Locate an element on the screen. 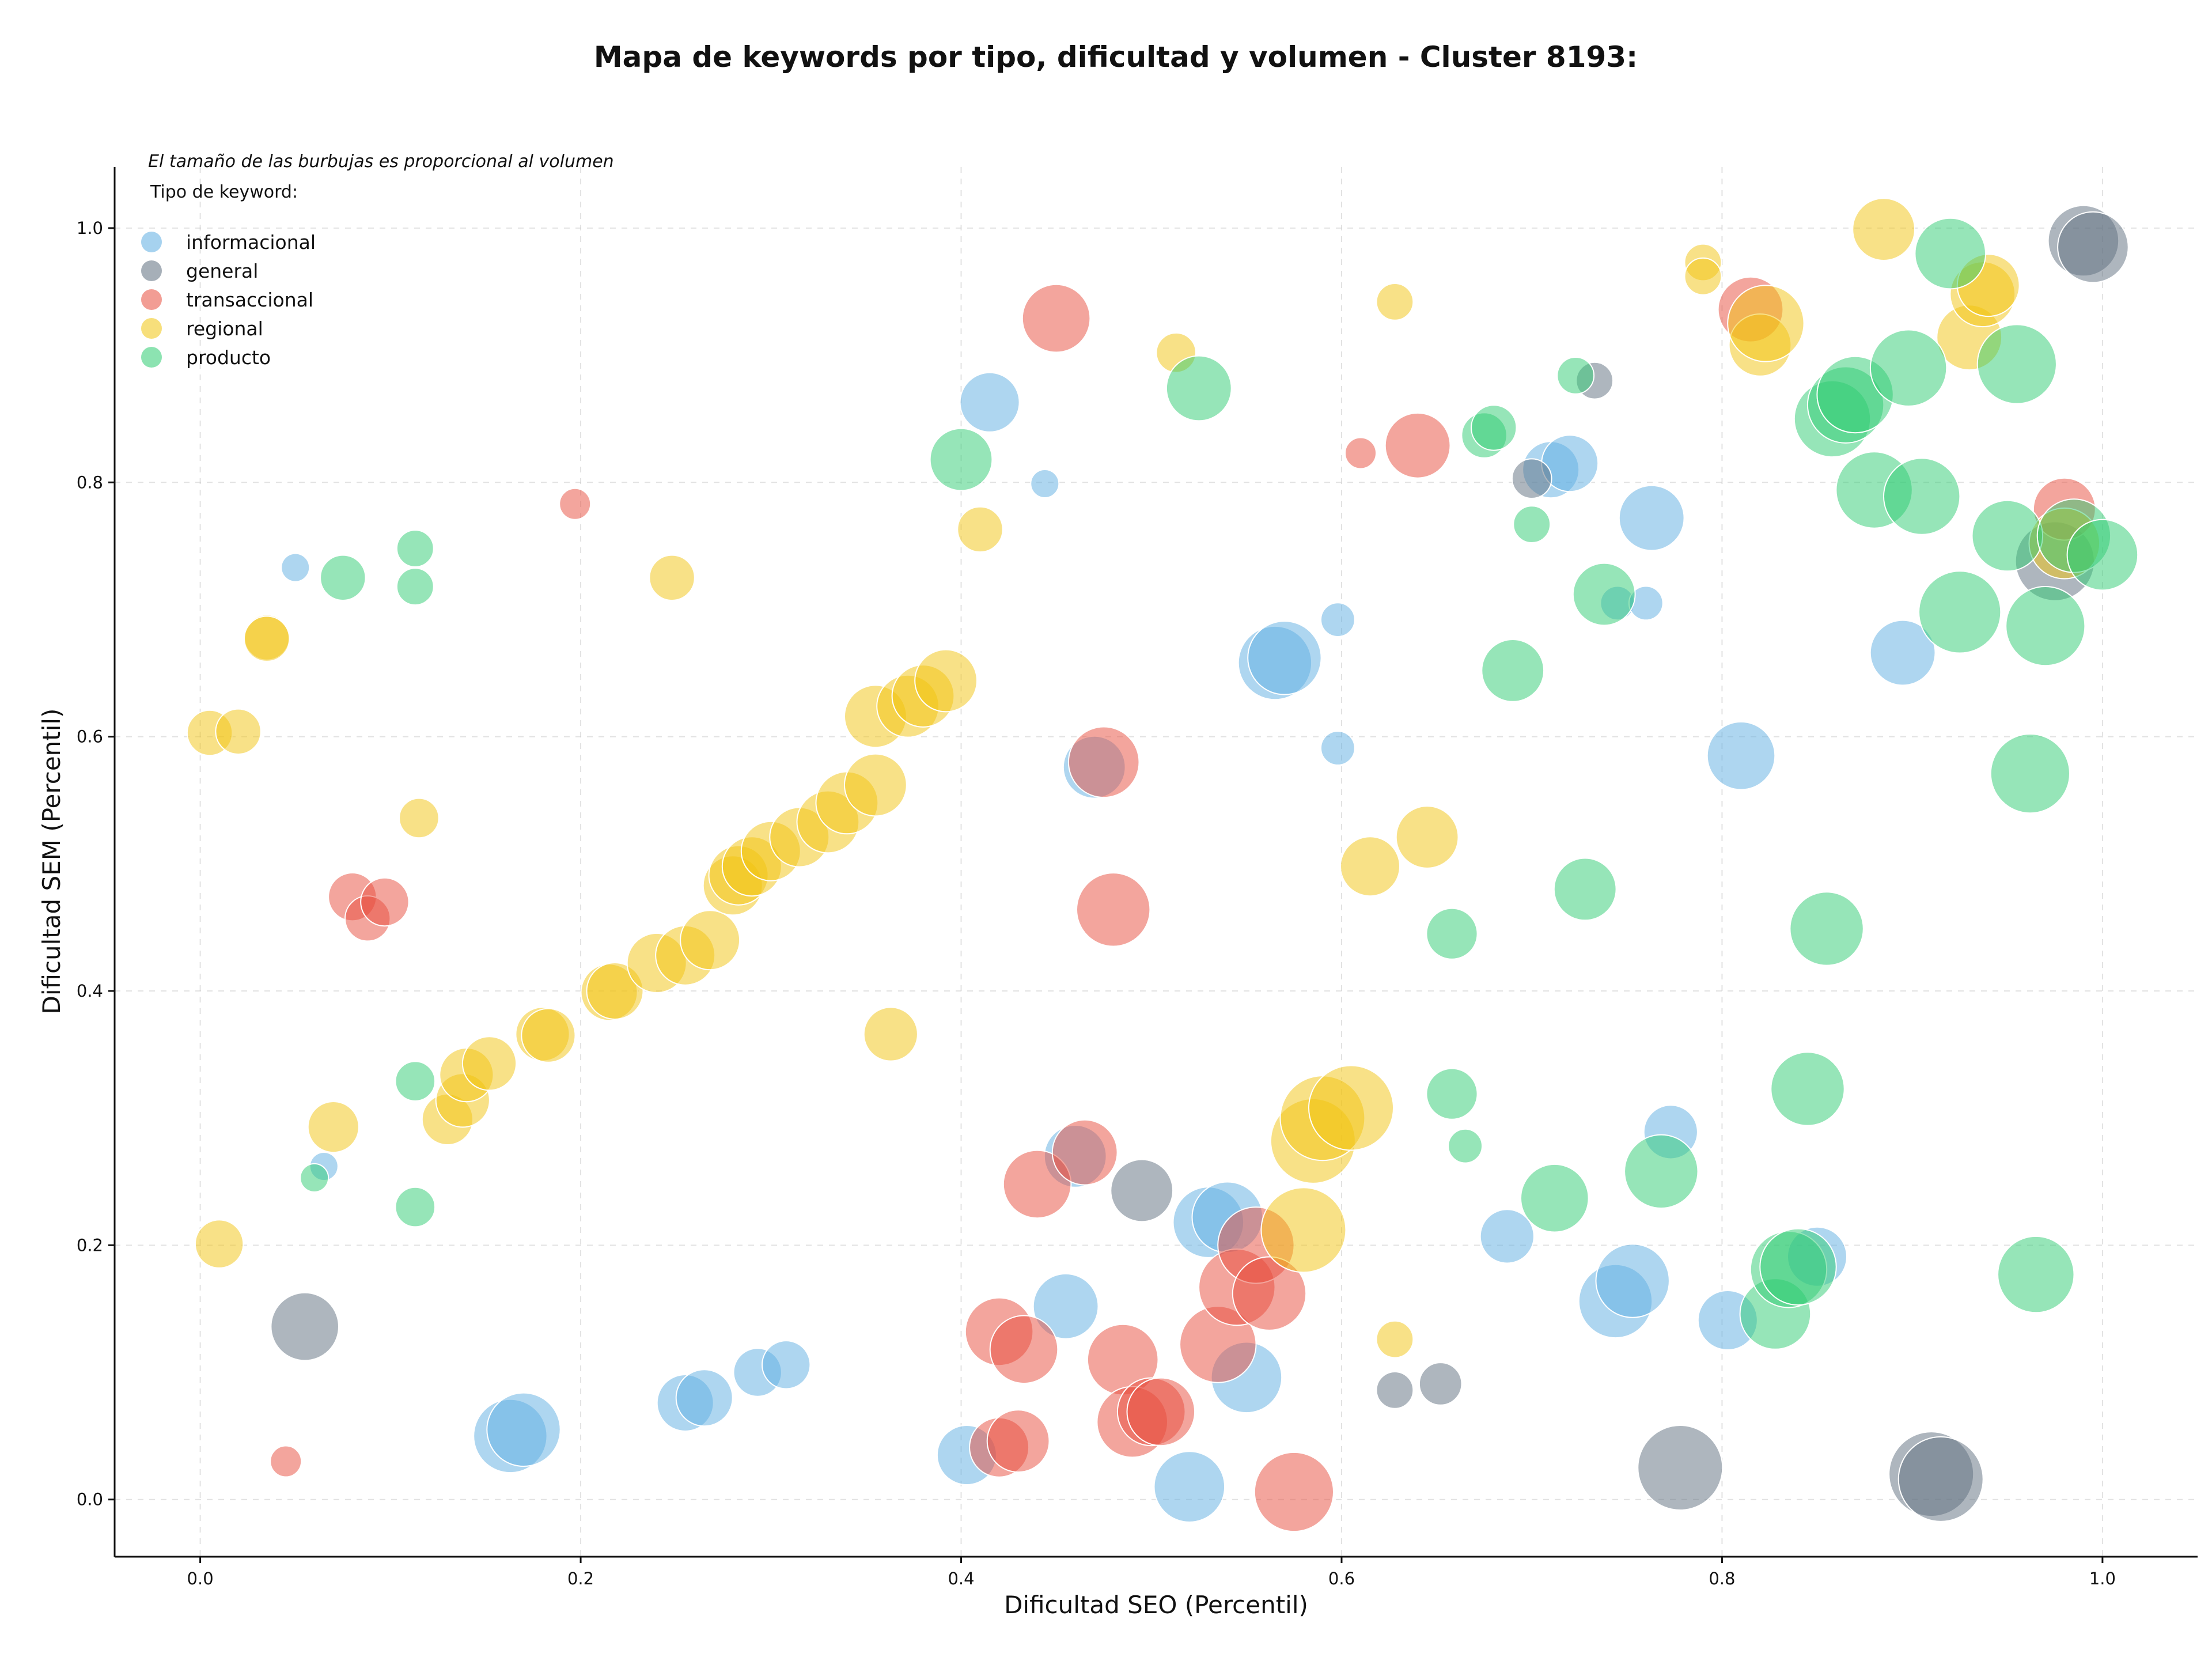 The image size is (2212, 1661). y-axis-label: Dificultad SEM (Percentil) is located at coordinates (51, 862).